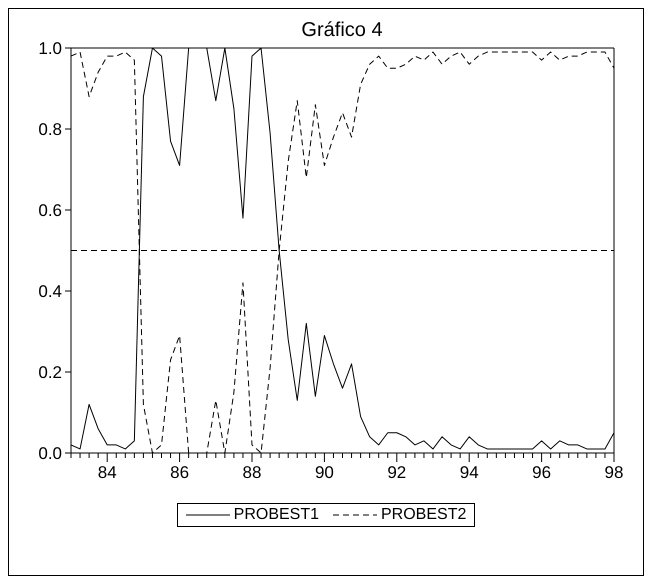  Describe the element at coordinates (614, 472) in the screenshot. I see `x-tick-label: 98` at that location.